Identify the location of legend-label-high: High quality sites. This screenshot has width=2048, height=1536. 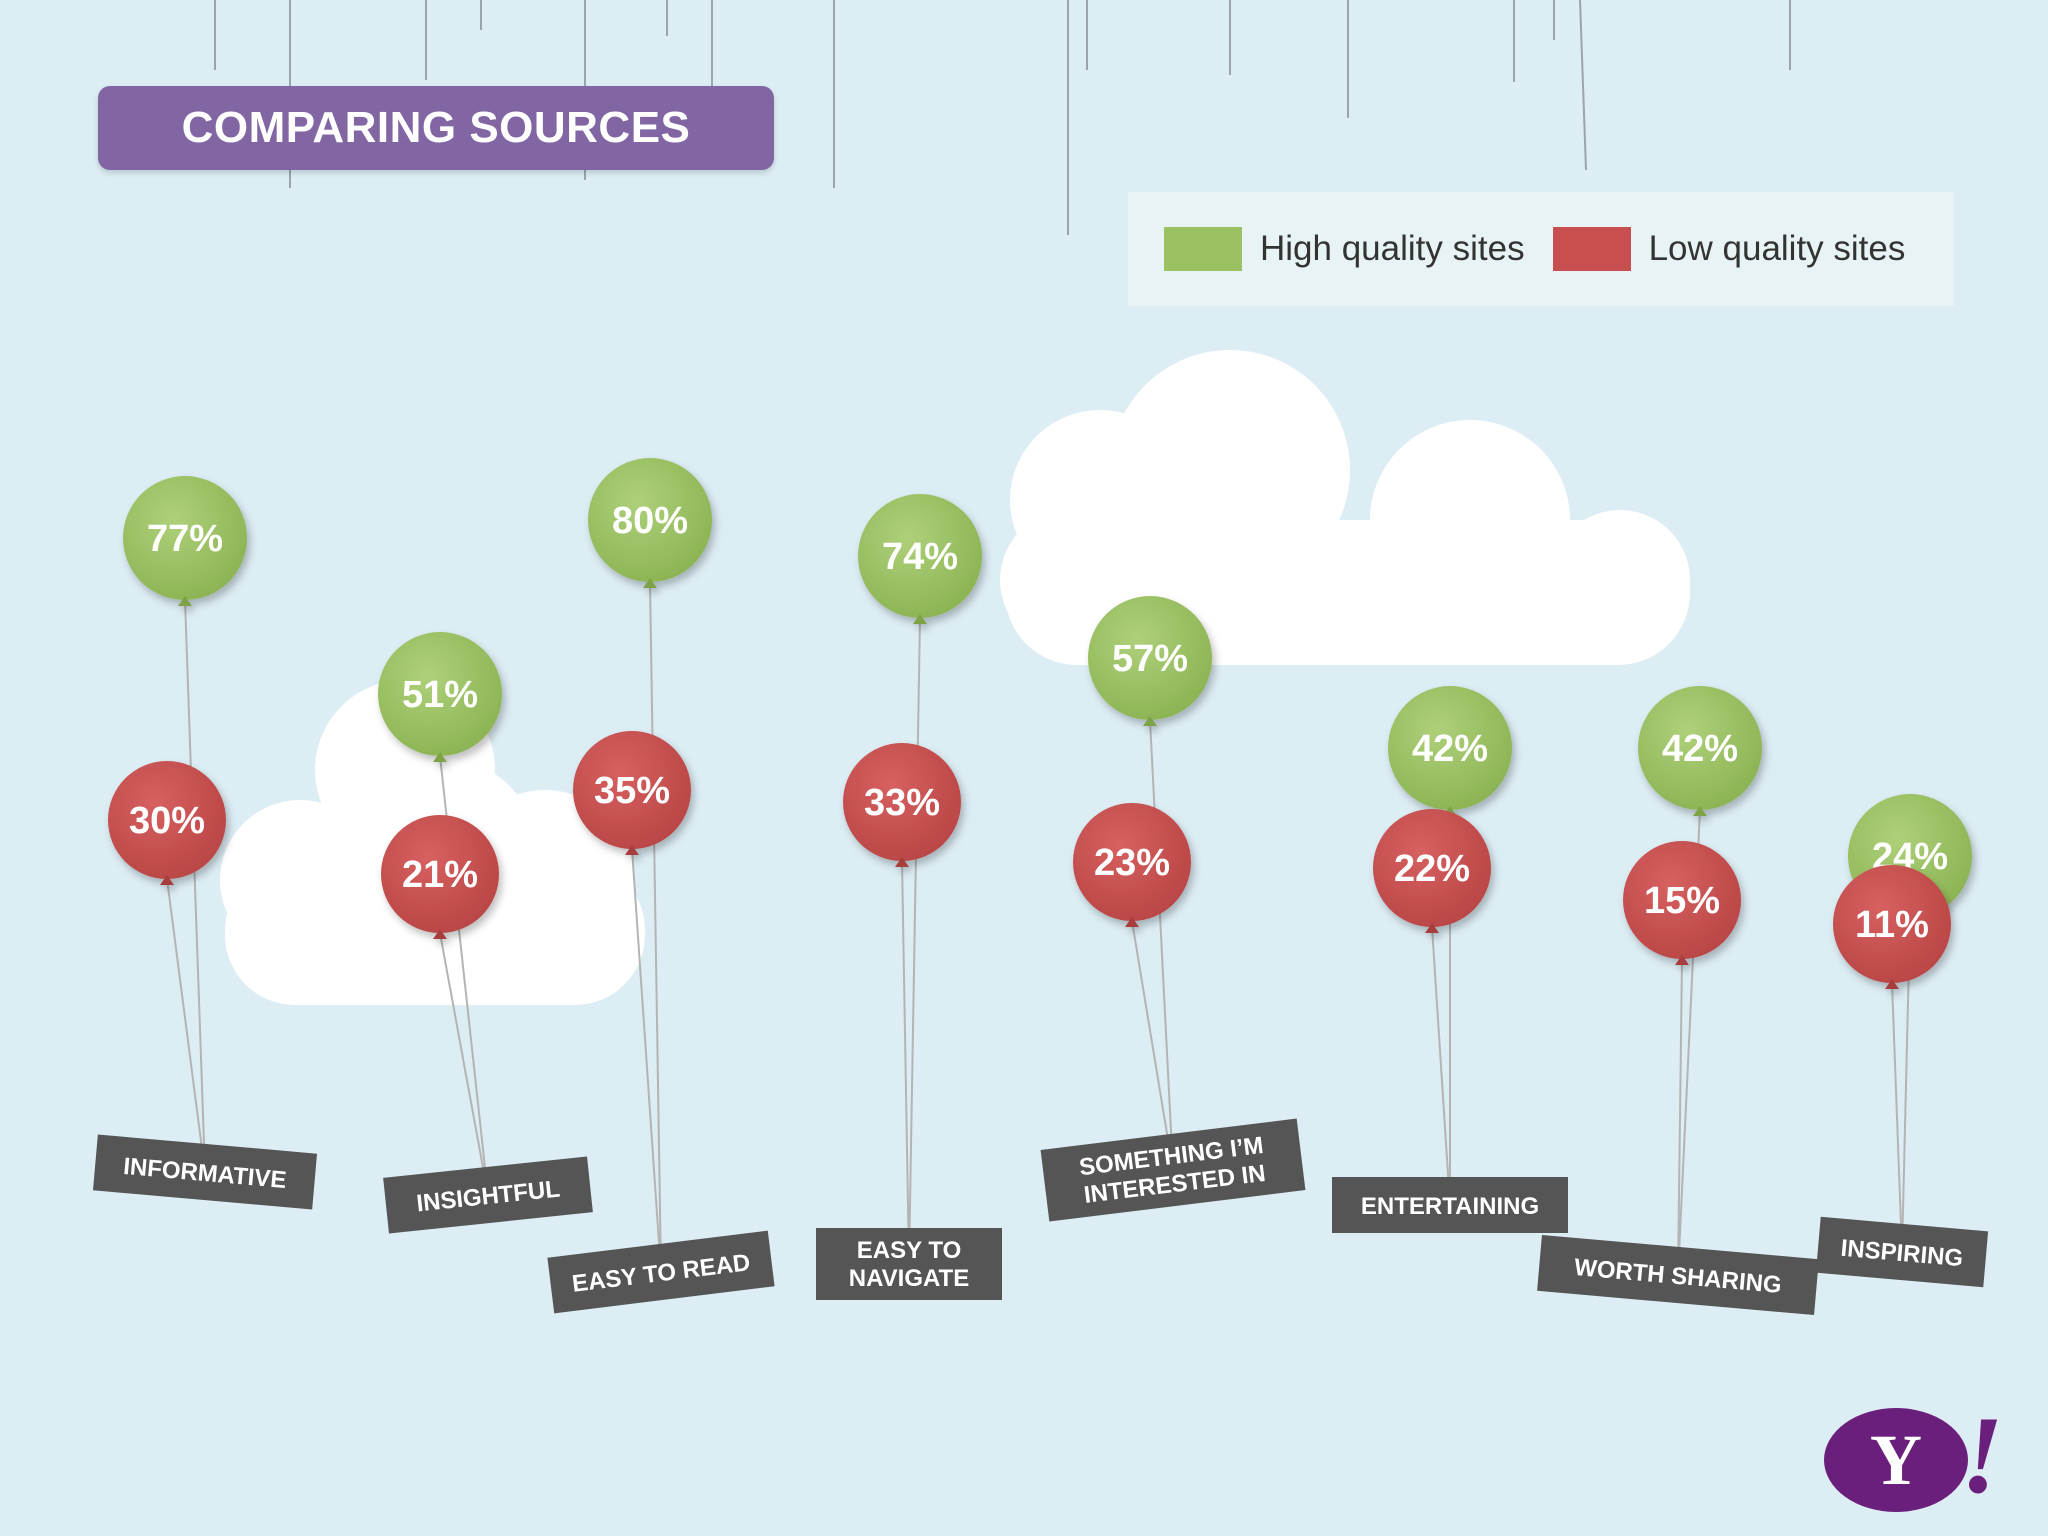
(1392, 248).